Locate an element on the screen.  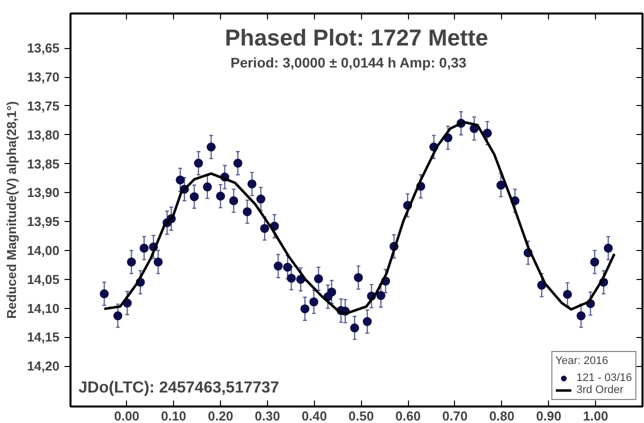
y-tick-label: 13,70 is located at coordinates (43, 77).